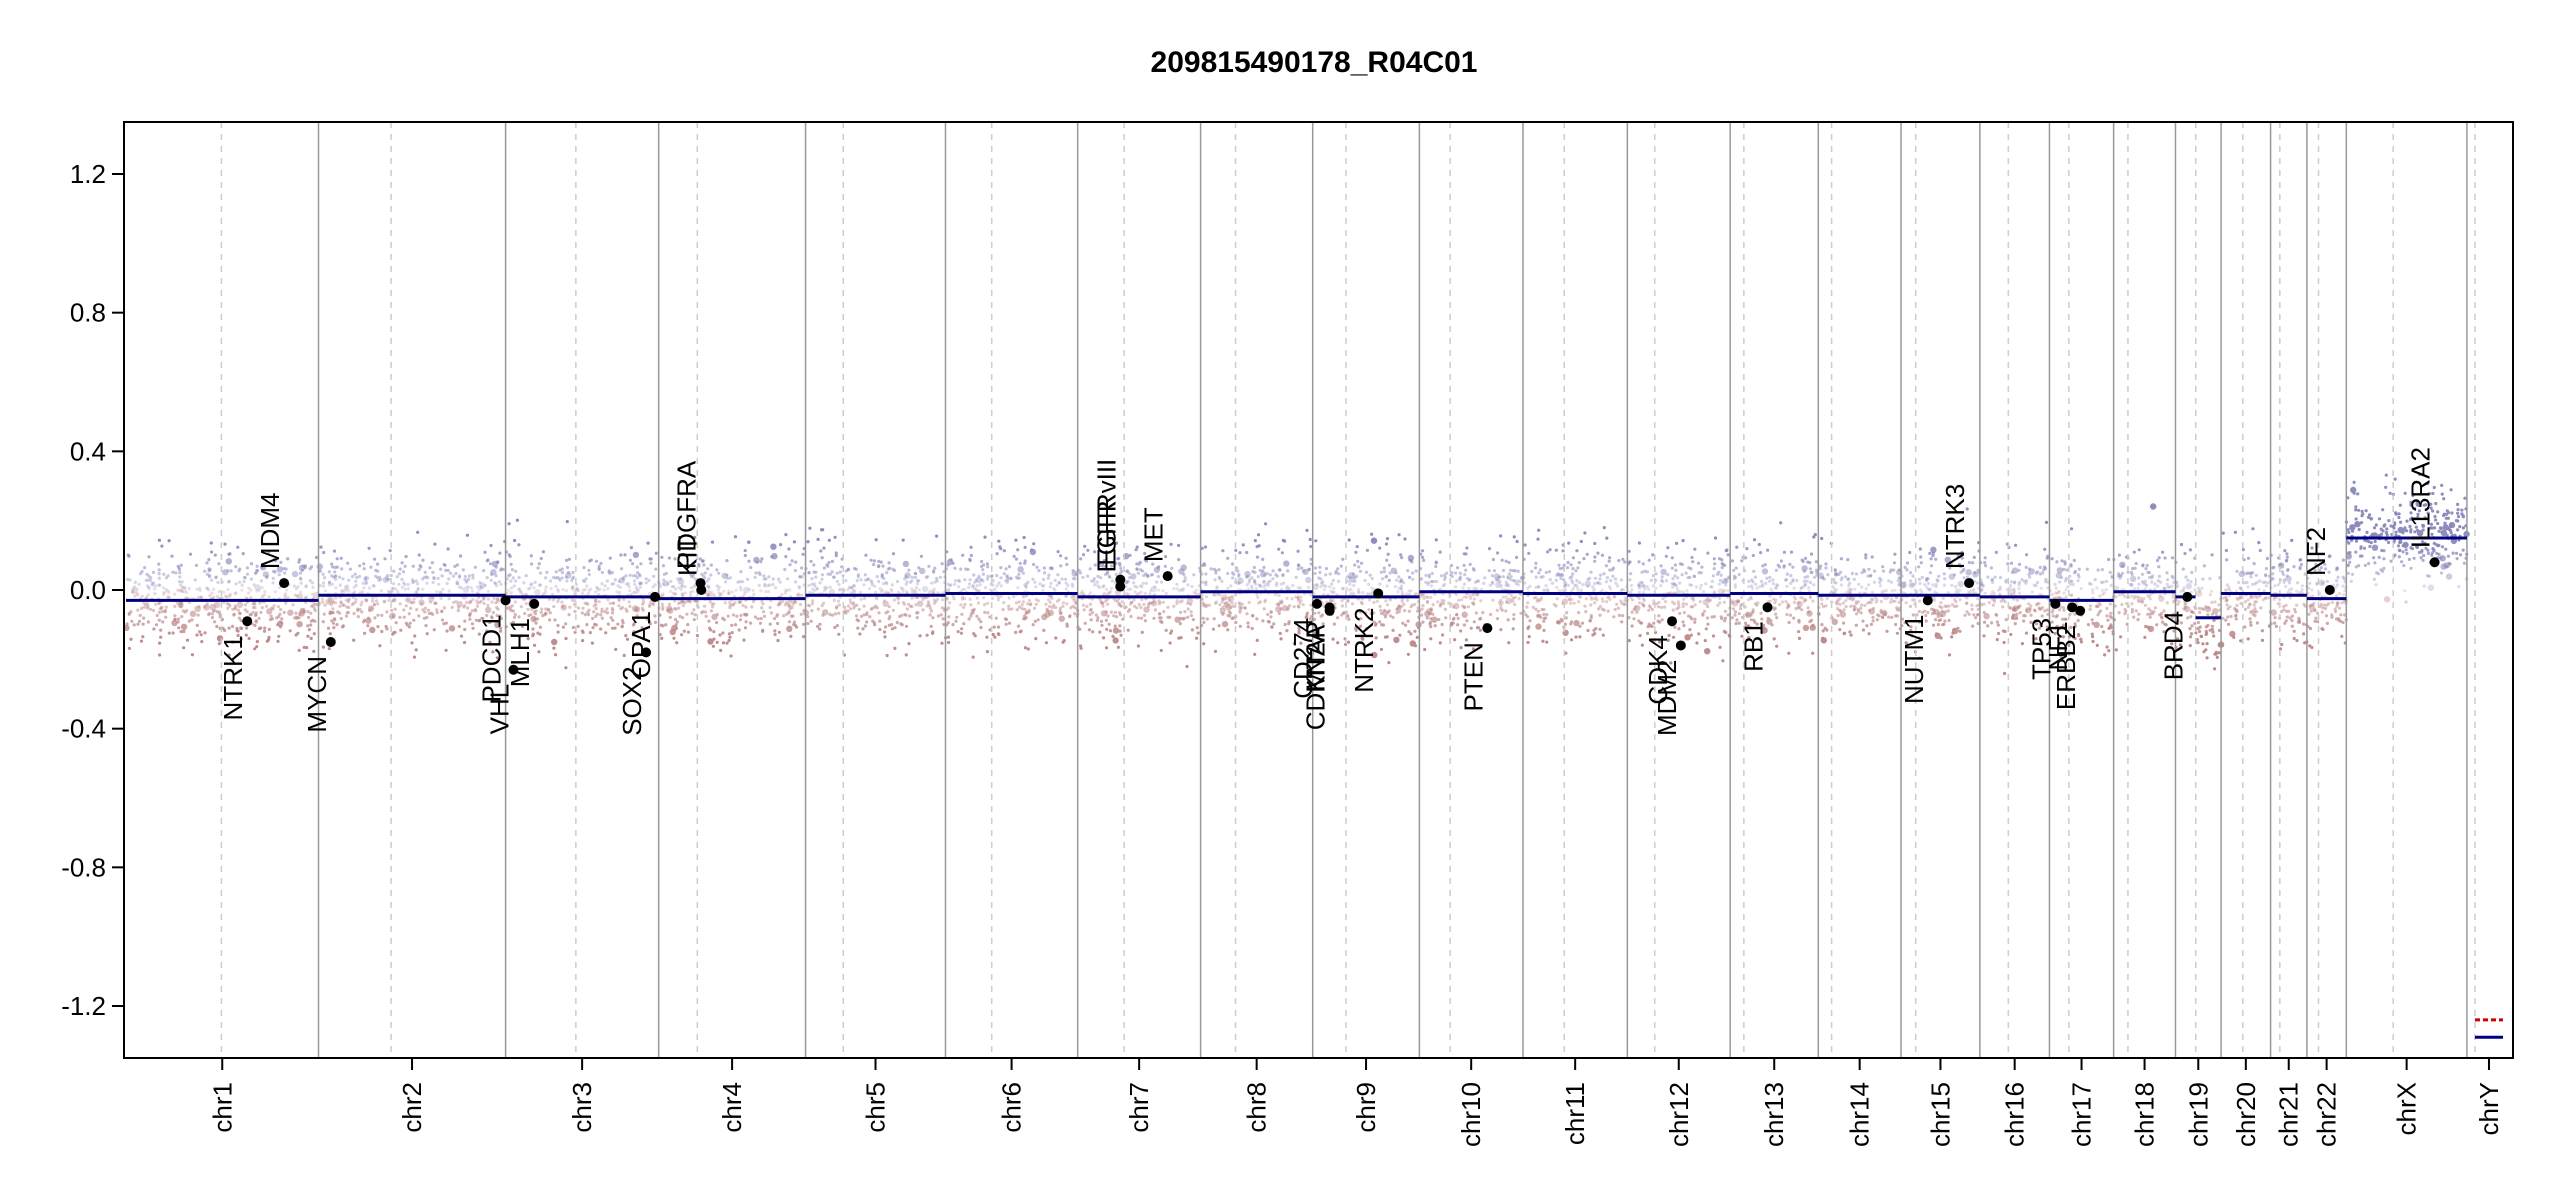  Describe the element at coordinates (499, 709) in the screenshot. I see `gene-label-VHL: VHL` at that location.